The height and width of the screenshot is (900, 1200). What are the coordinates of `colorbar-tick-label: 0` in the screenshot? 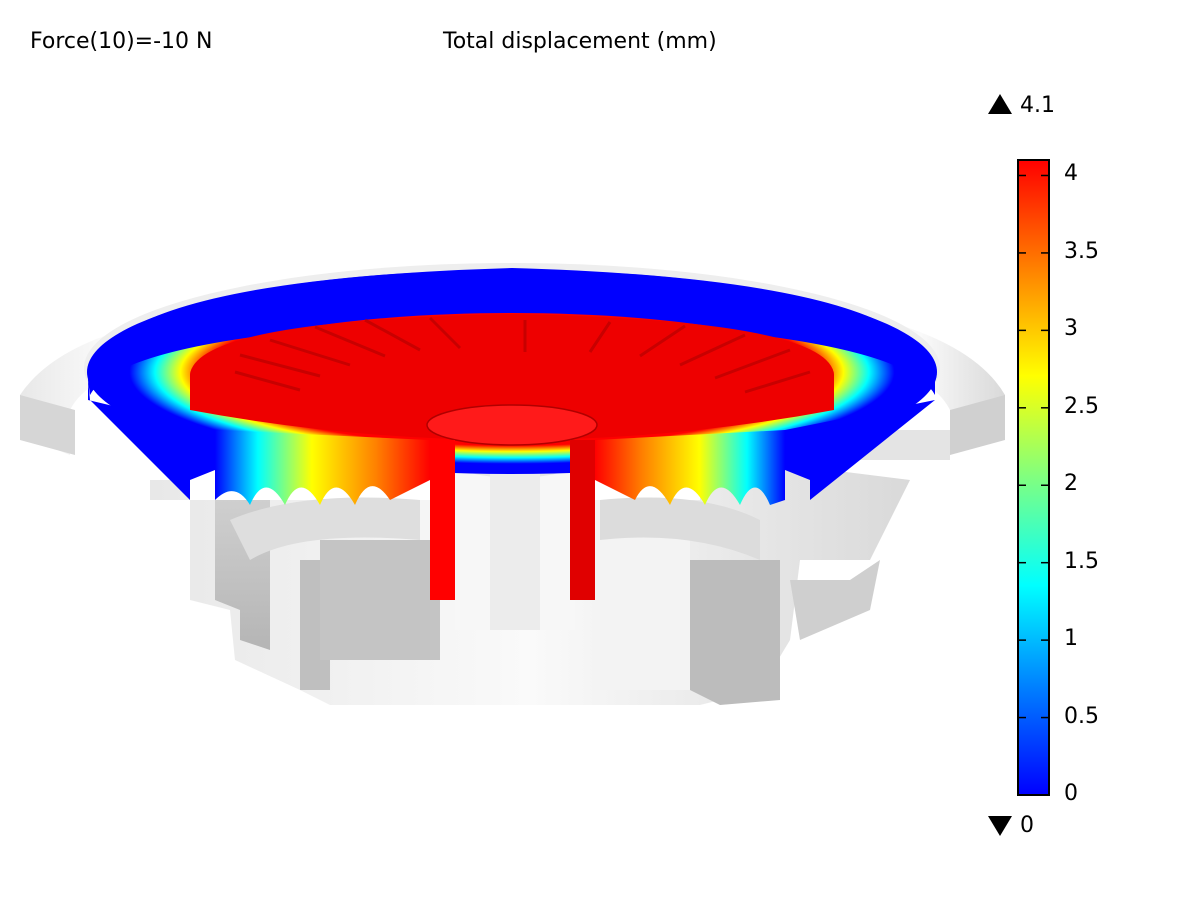 It's located at (1071, 793).